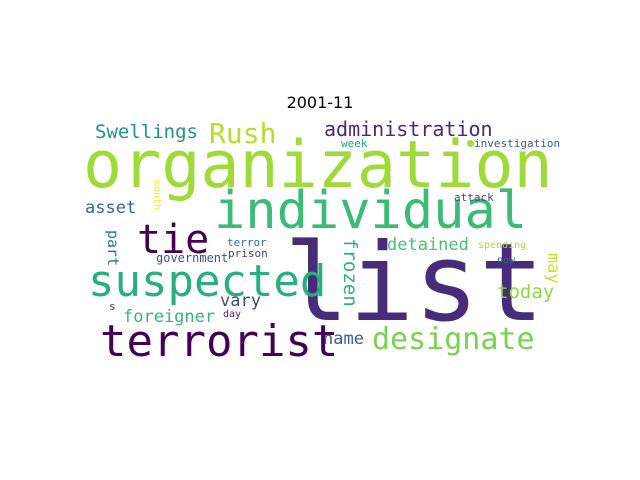  I want to click on word-today: today, so click(526, 292).